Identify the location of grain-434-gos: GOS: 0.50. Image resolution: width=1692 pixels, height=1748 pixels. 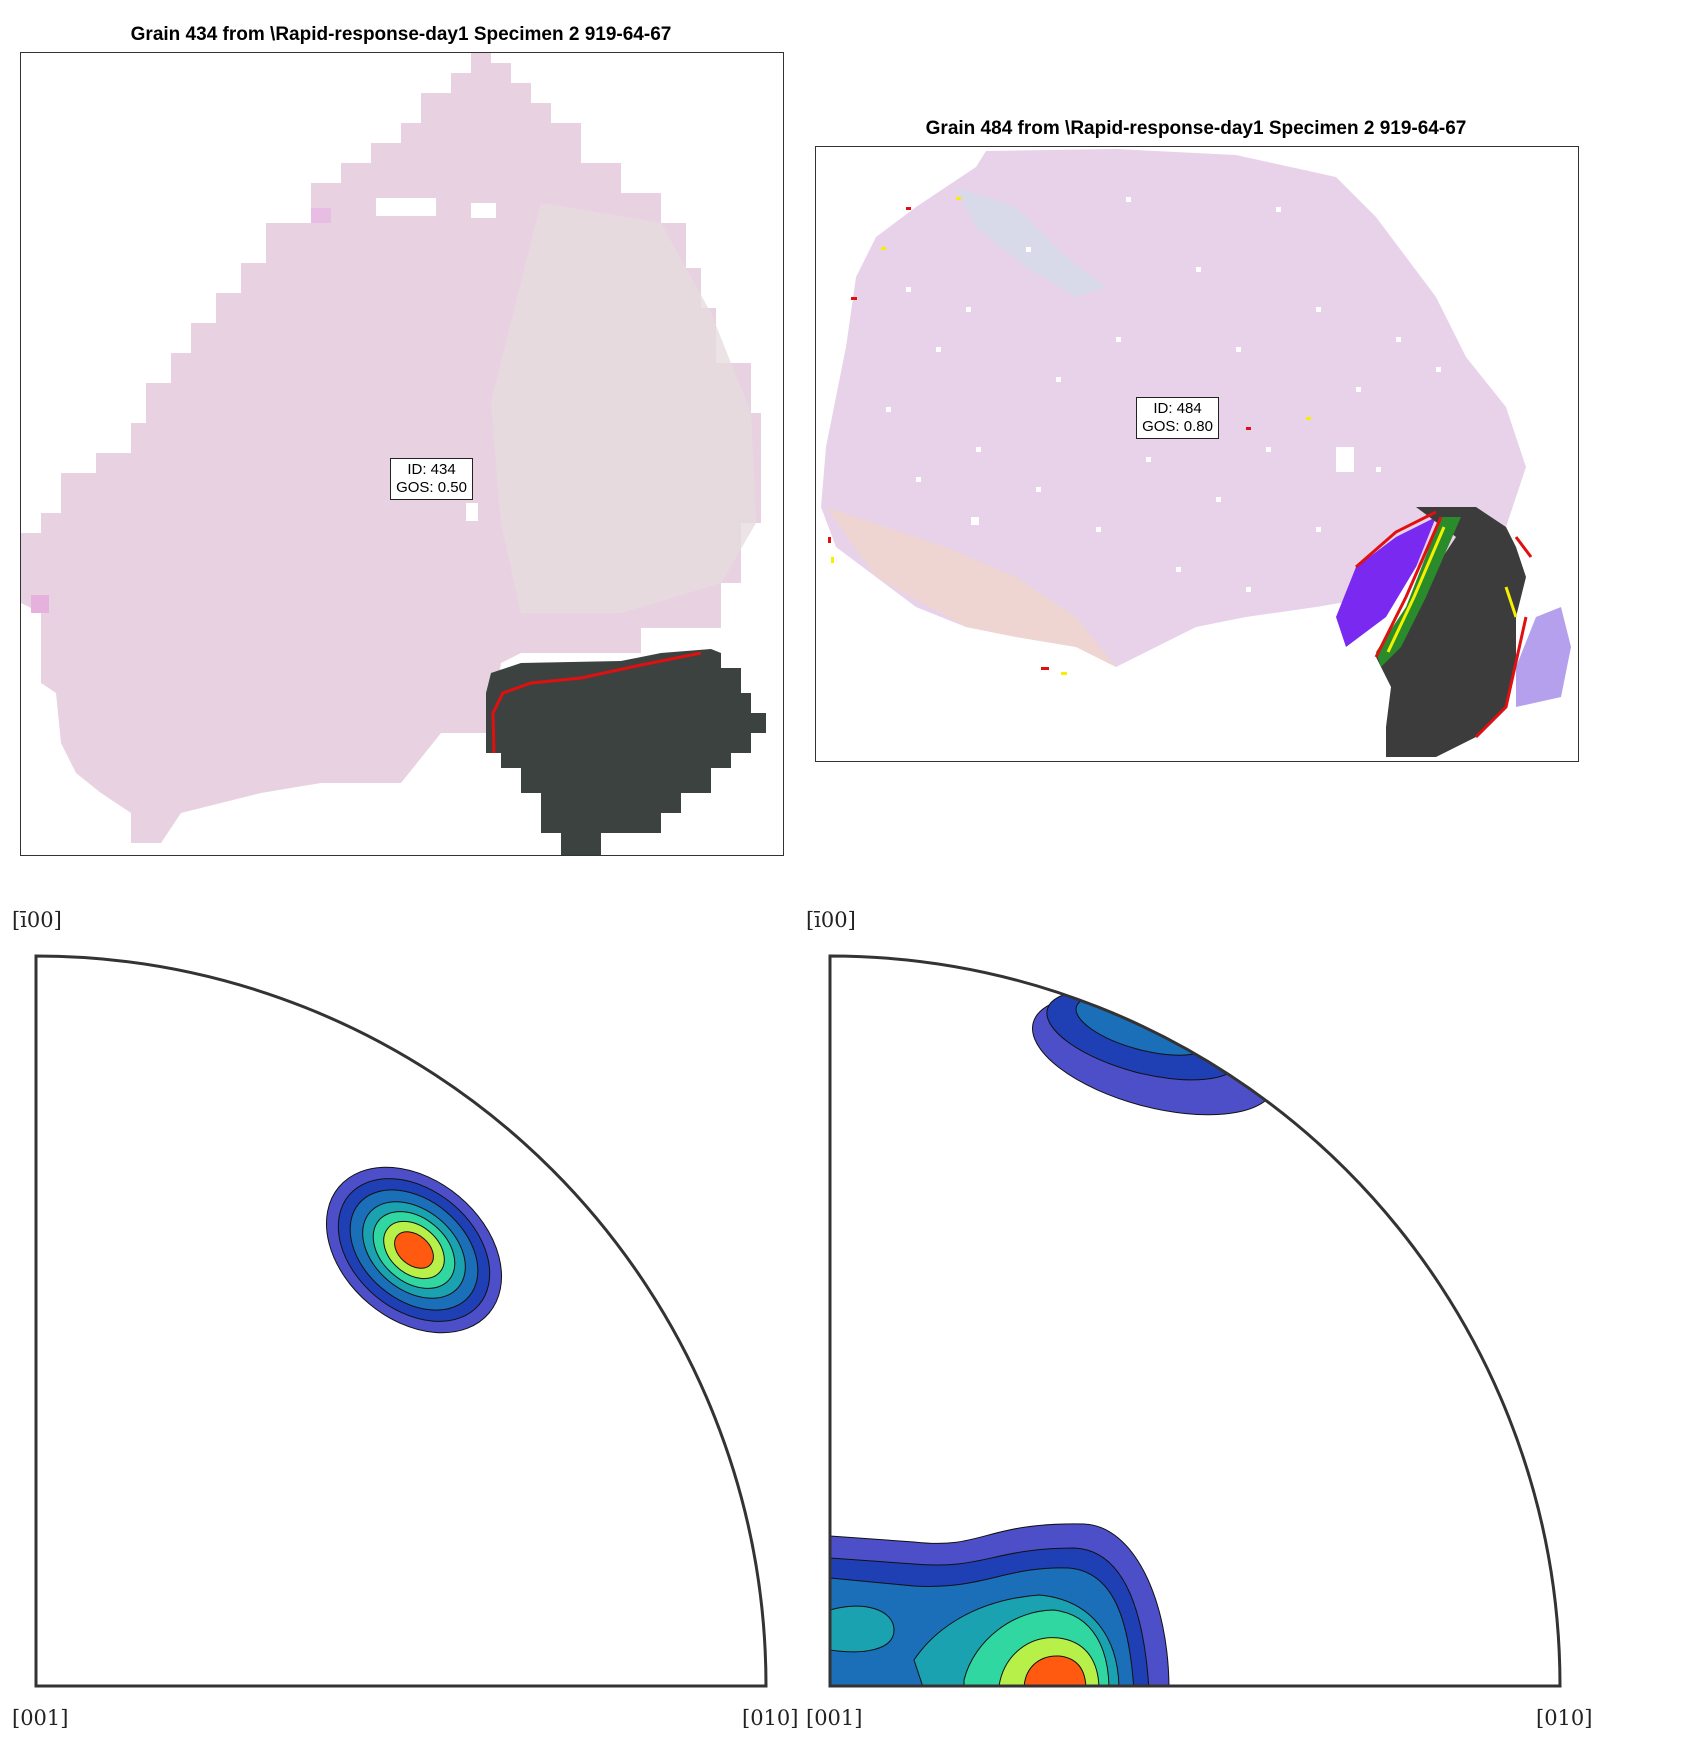
(431, 487).